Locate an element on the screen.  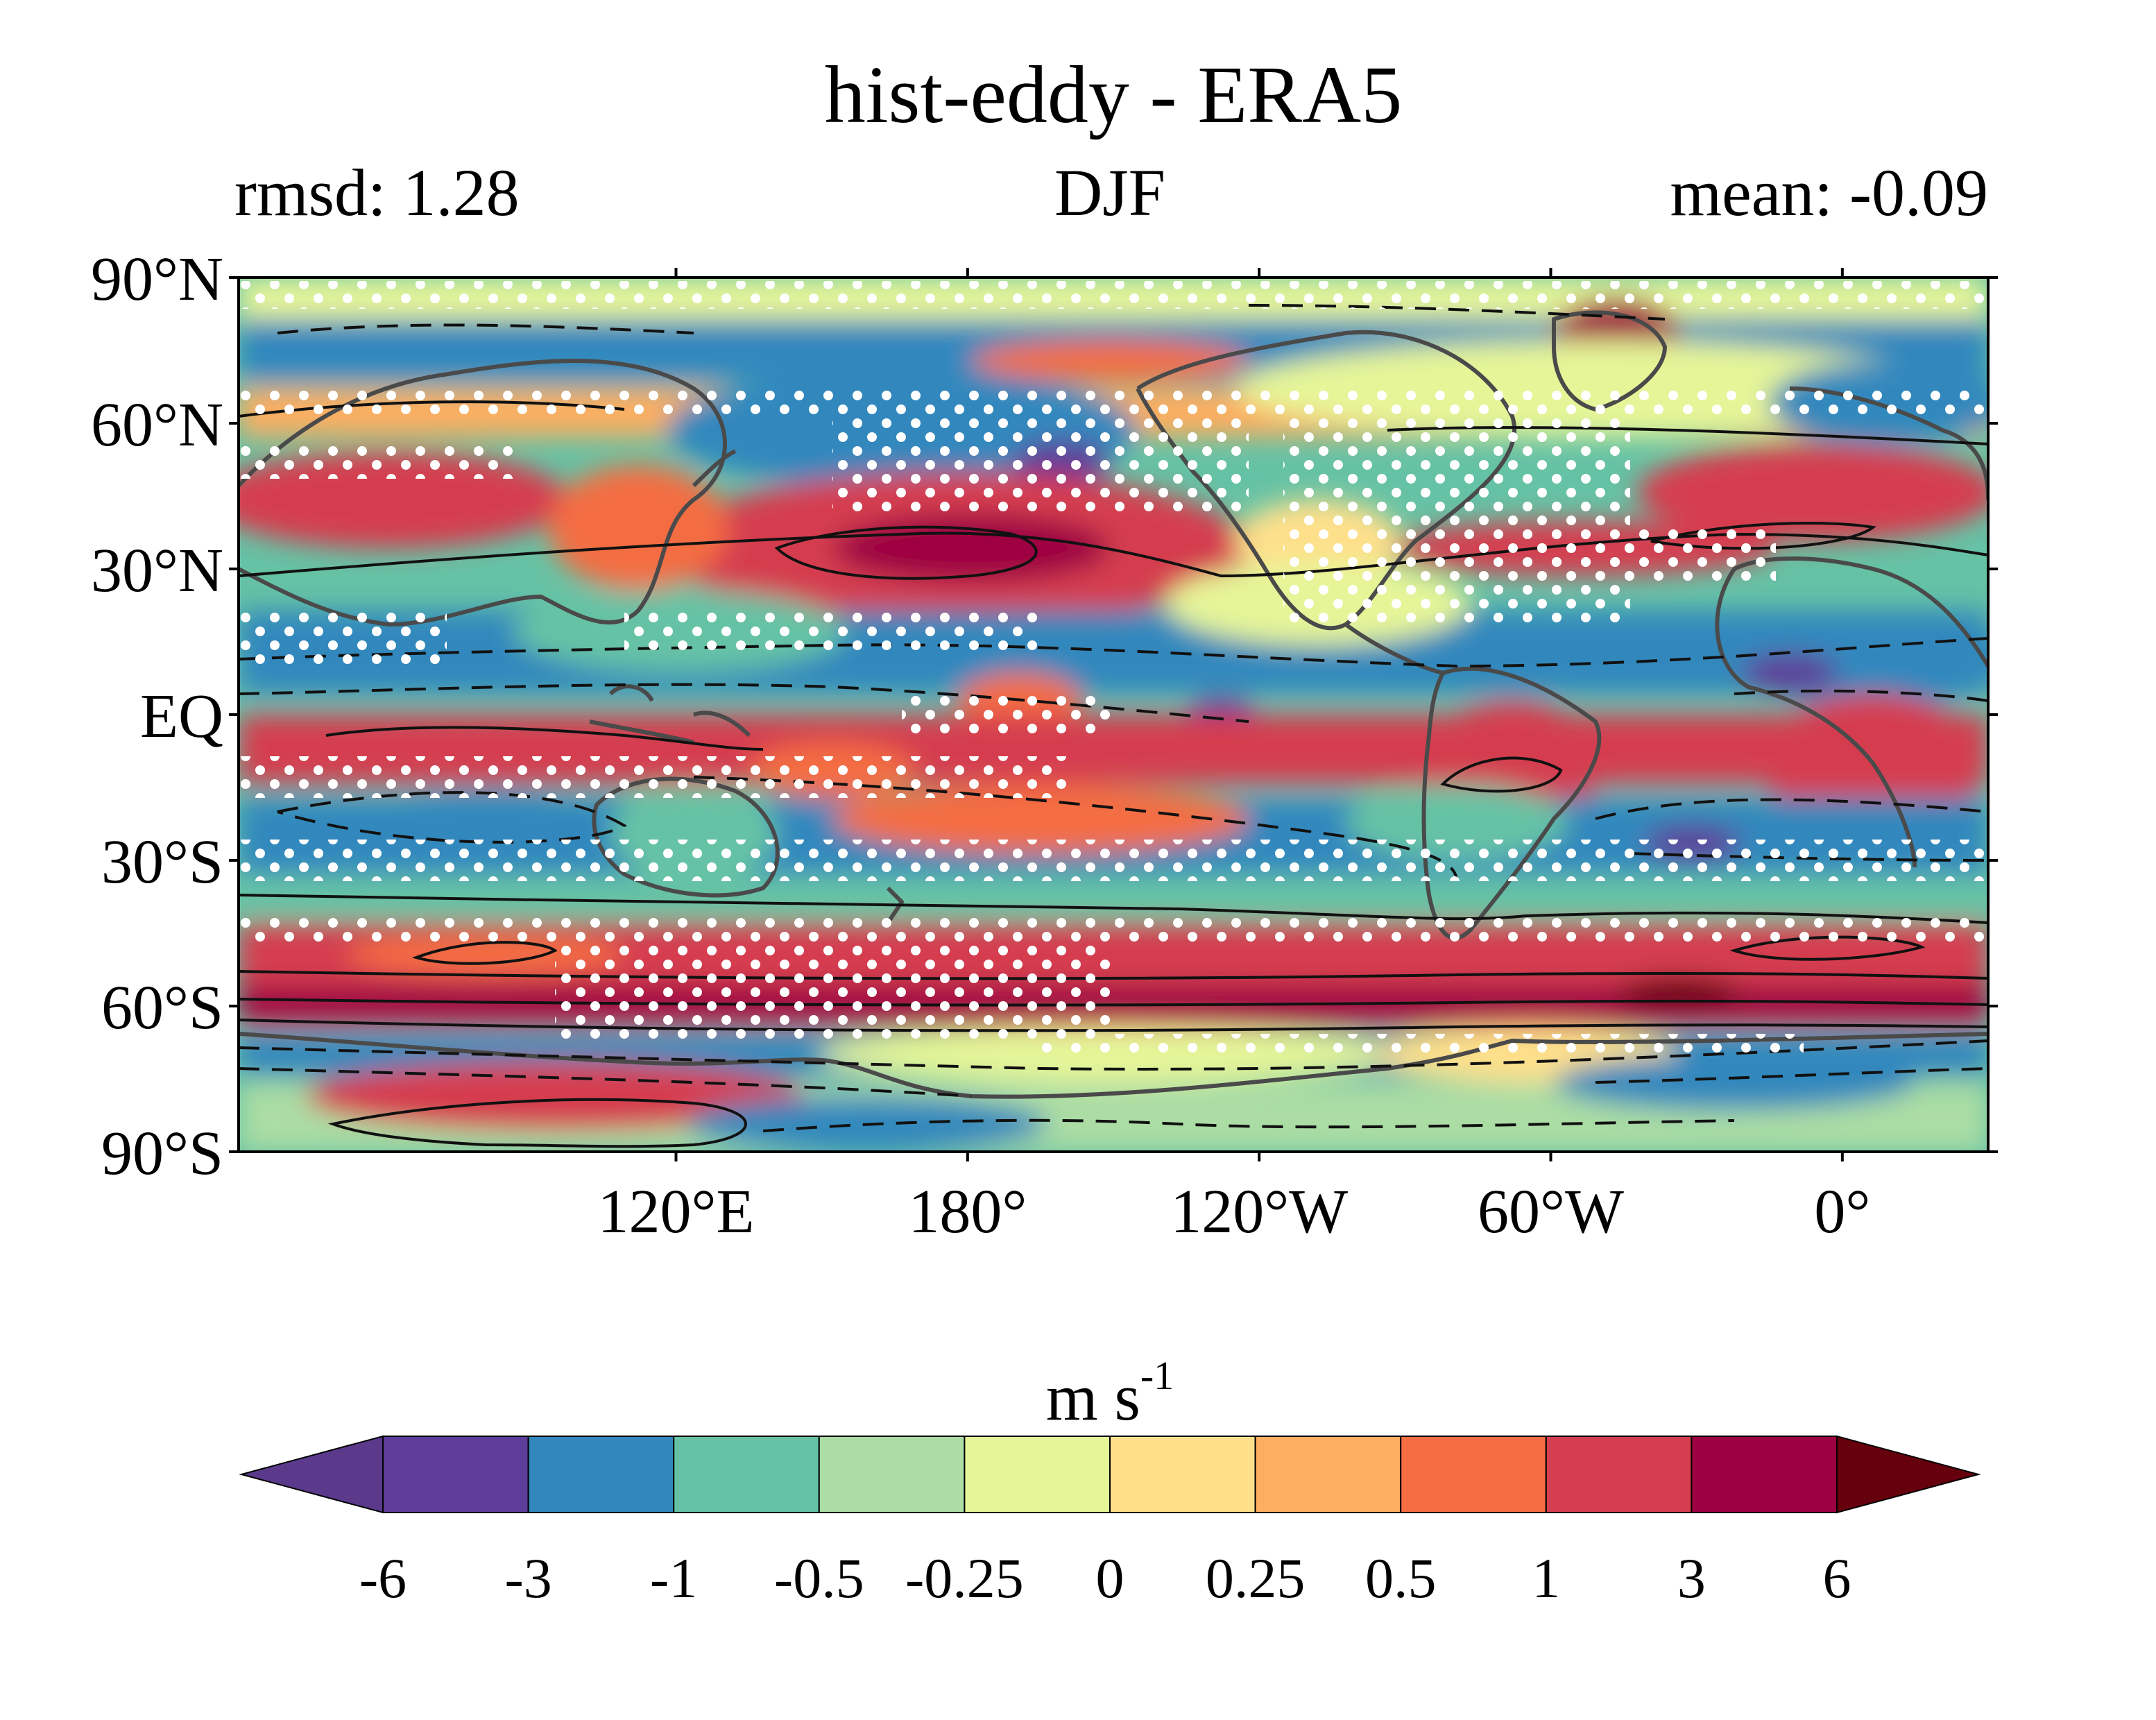
colorbar-unit-sup: -1 is located at coordinates (1157, 1375).